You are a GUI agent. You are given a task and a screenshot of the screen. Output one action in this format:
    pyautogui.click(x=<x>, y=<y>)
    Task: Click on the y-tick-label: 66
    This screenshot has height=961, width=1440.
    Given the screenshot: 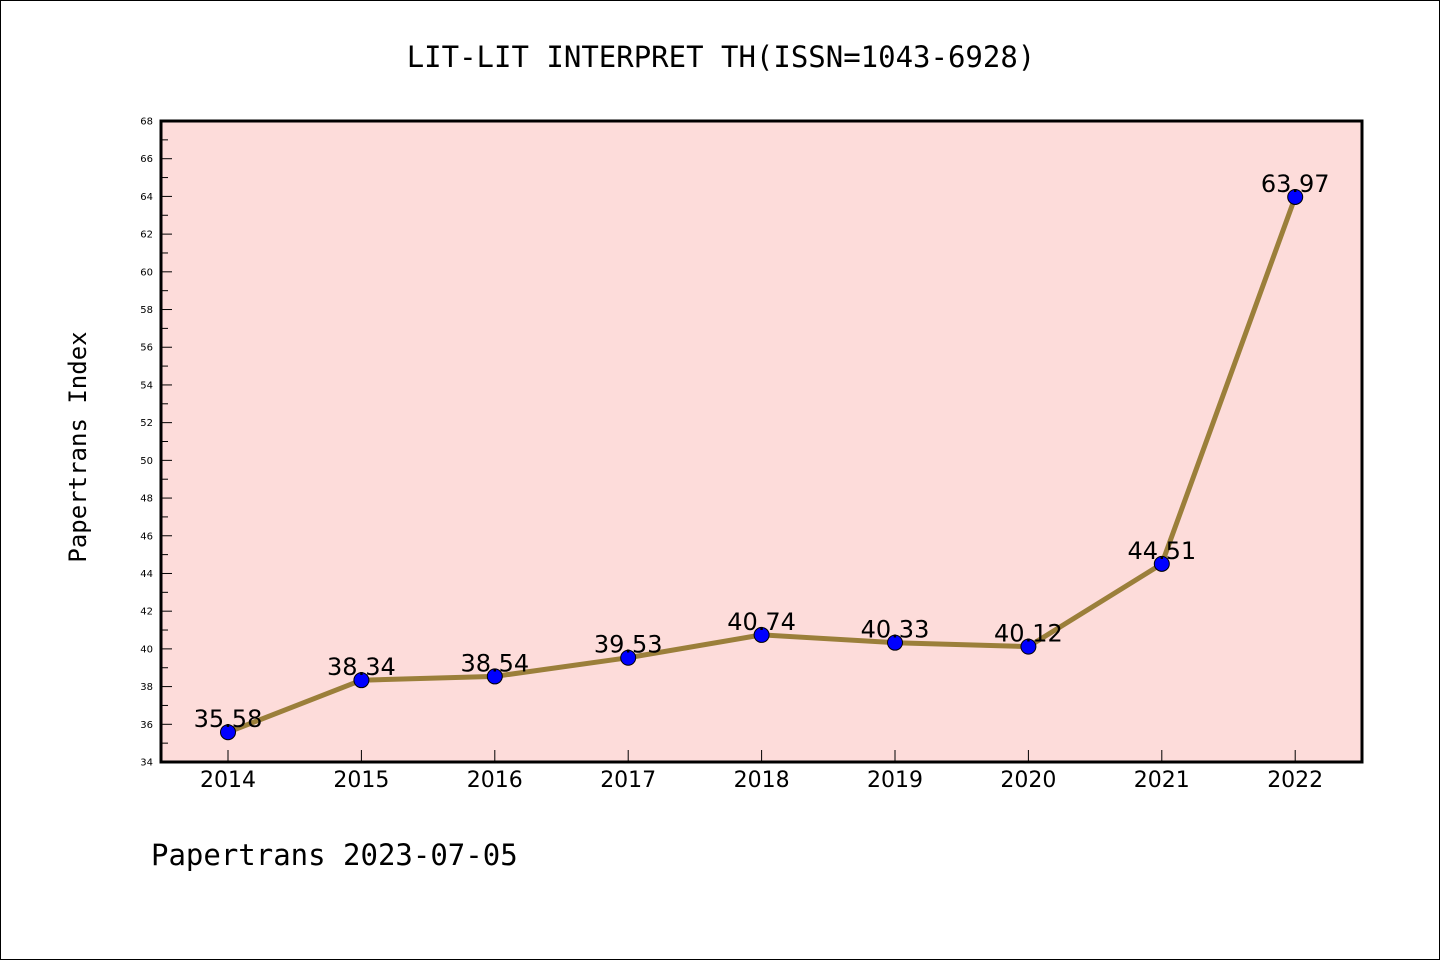 What is the action you would take?
    pyautogui.click(x=146, y=159)
    